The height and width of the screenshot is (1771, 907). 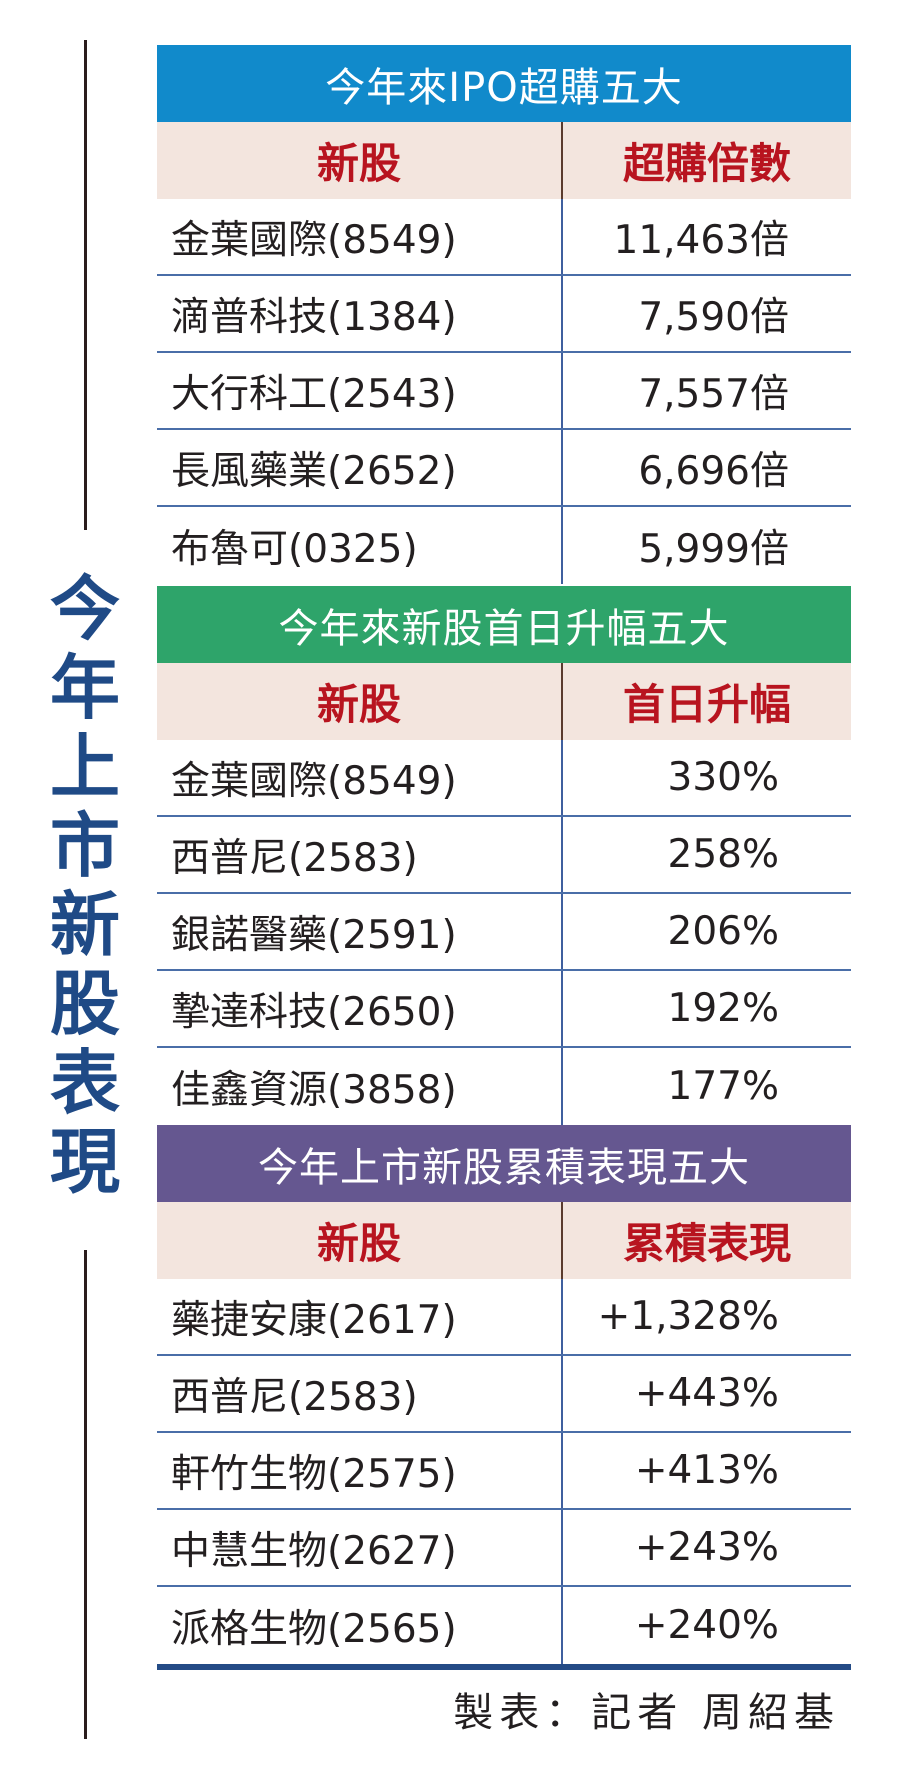 What do you see at coordinates (504, 1163) in the screenshot?
I see `section-title: 今年上市新股累積表現五大` at bounding box center [504, 1163].